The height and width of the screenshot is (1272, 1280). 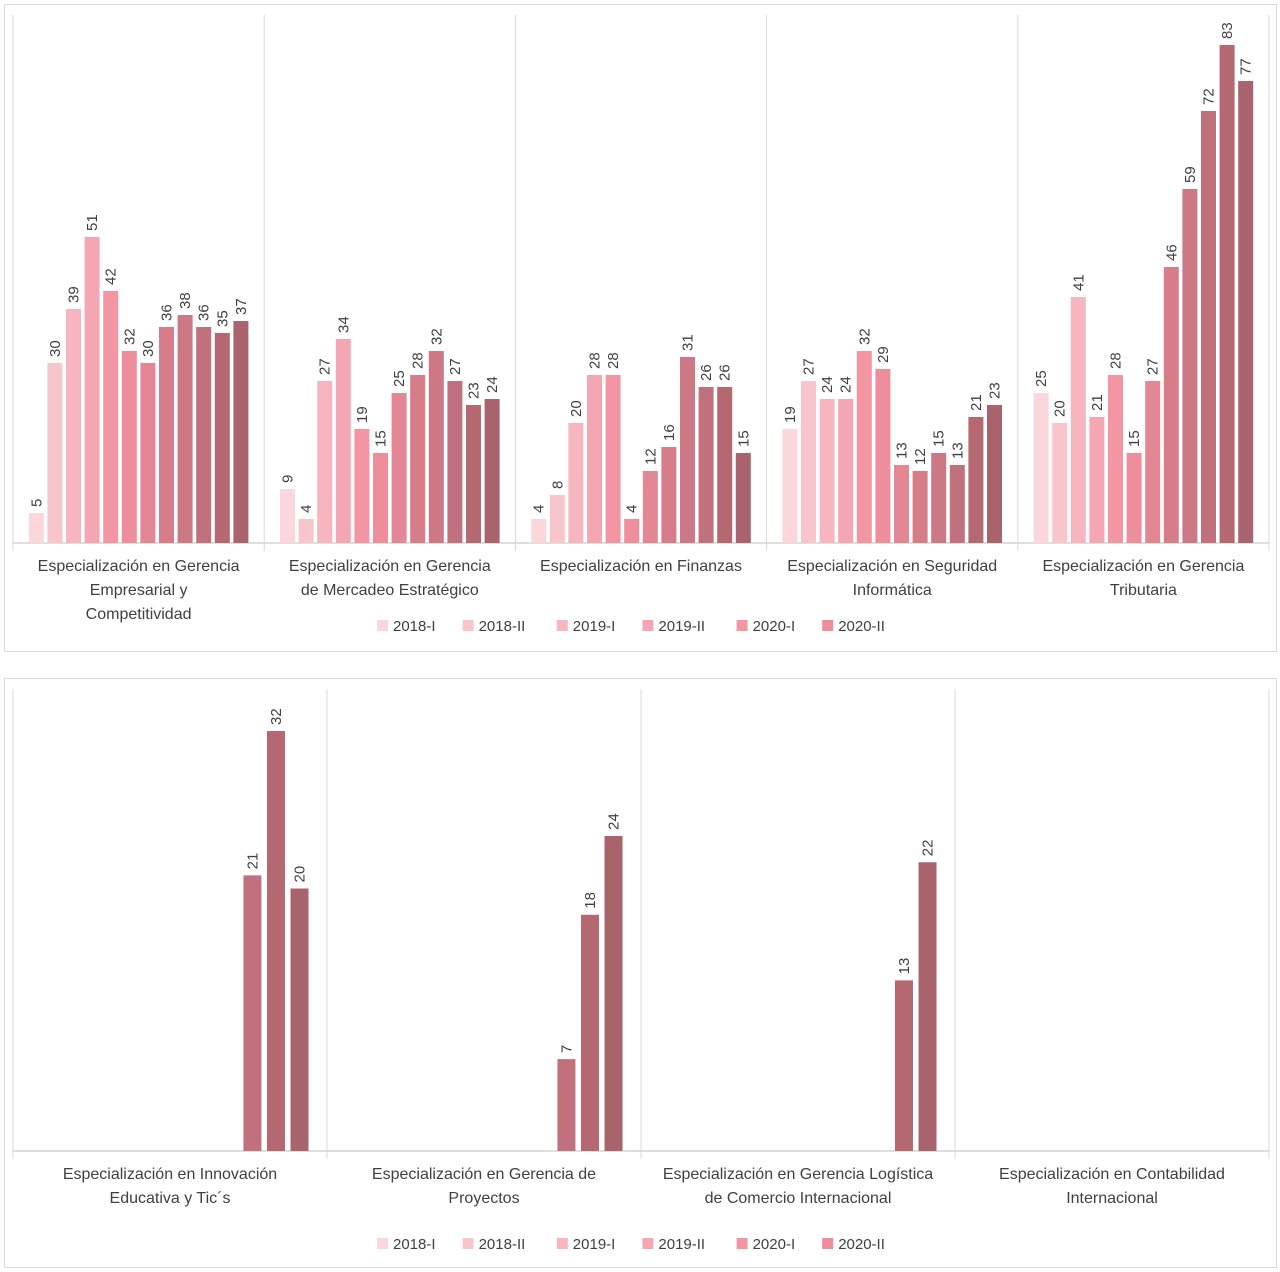 What do you see at coordinates (1143, 590) in the screenshot?
I see `category-label: Tributaria` at bounding box center [1143, 590].